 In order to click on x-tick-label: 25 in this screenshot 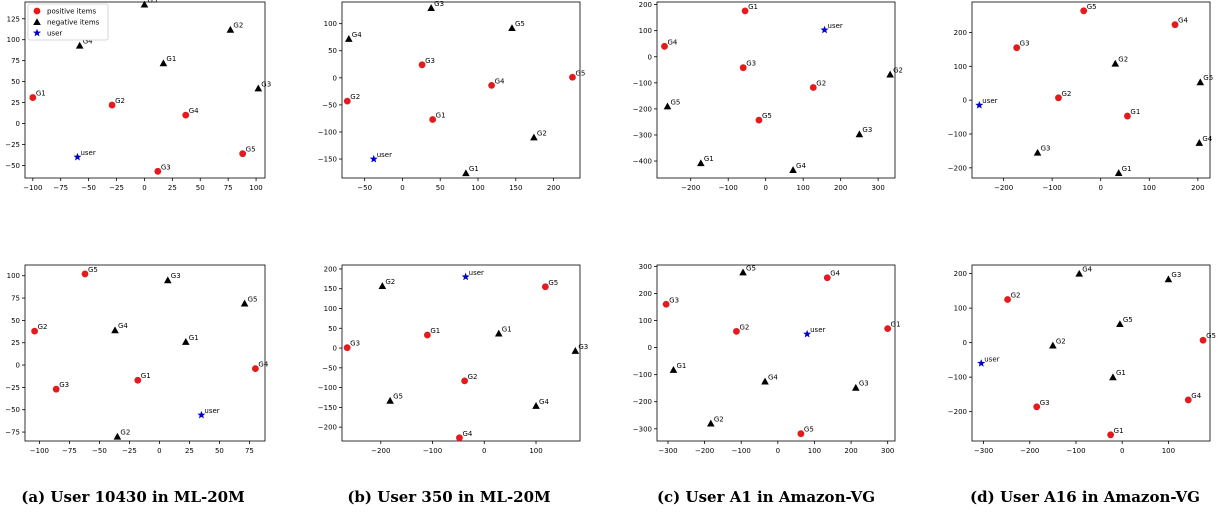, I will do `click(172, 188)`.